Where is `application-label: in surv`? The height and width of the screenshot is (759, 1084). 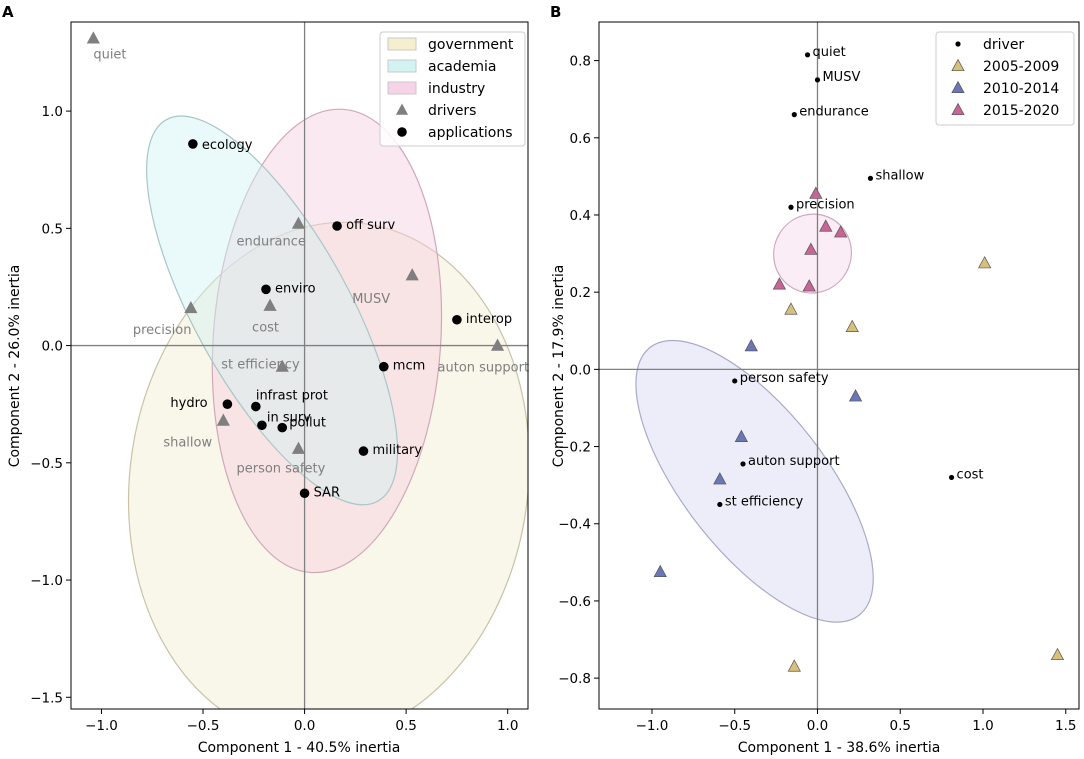
application-label: in surv is located at coordinates (289, 417).